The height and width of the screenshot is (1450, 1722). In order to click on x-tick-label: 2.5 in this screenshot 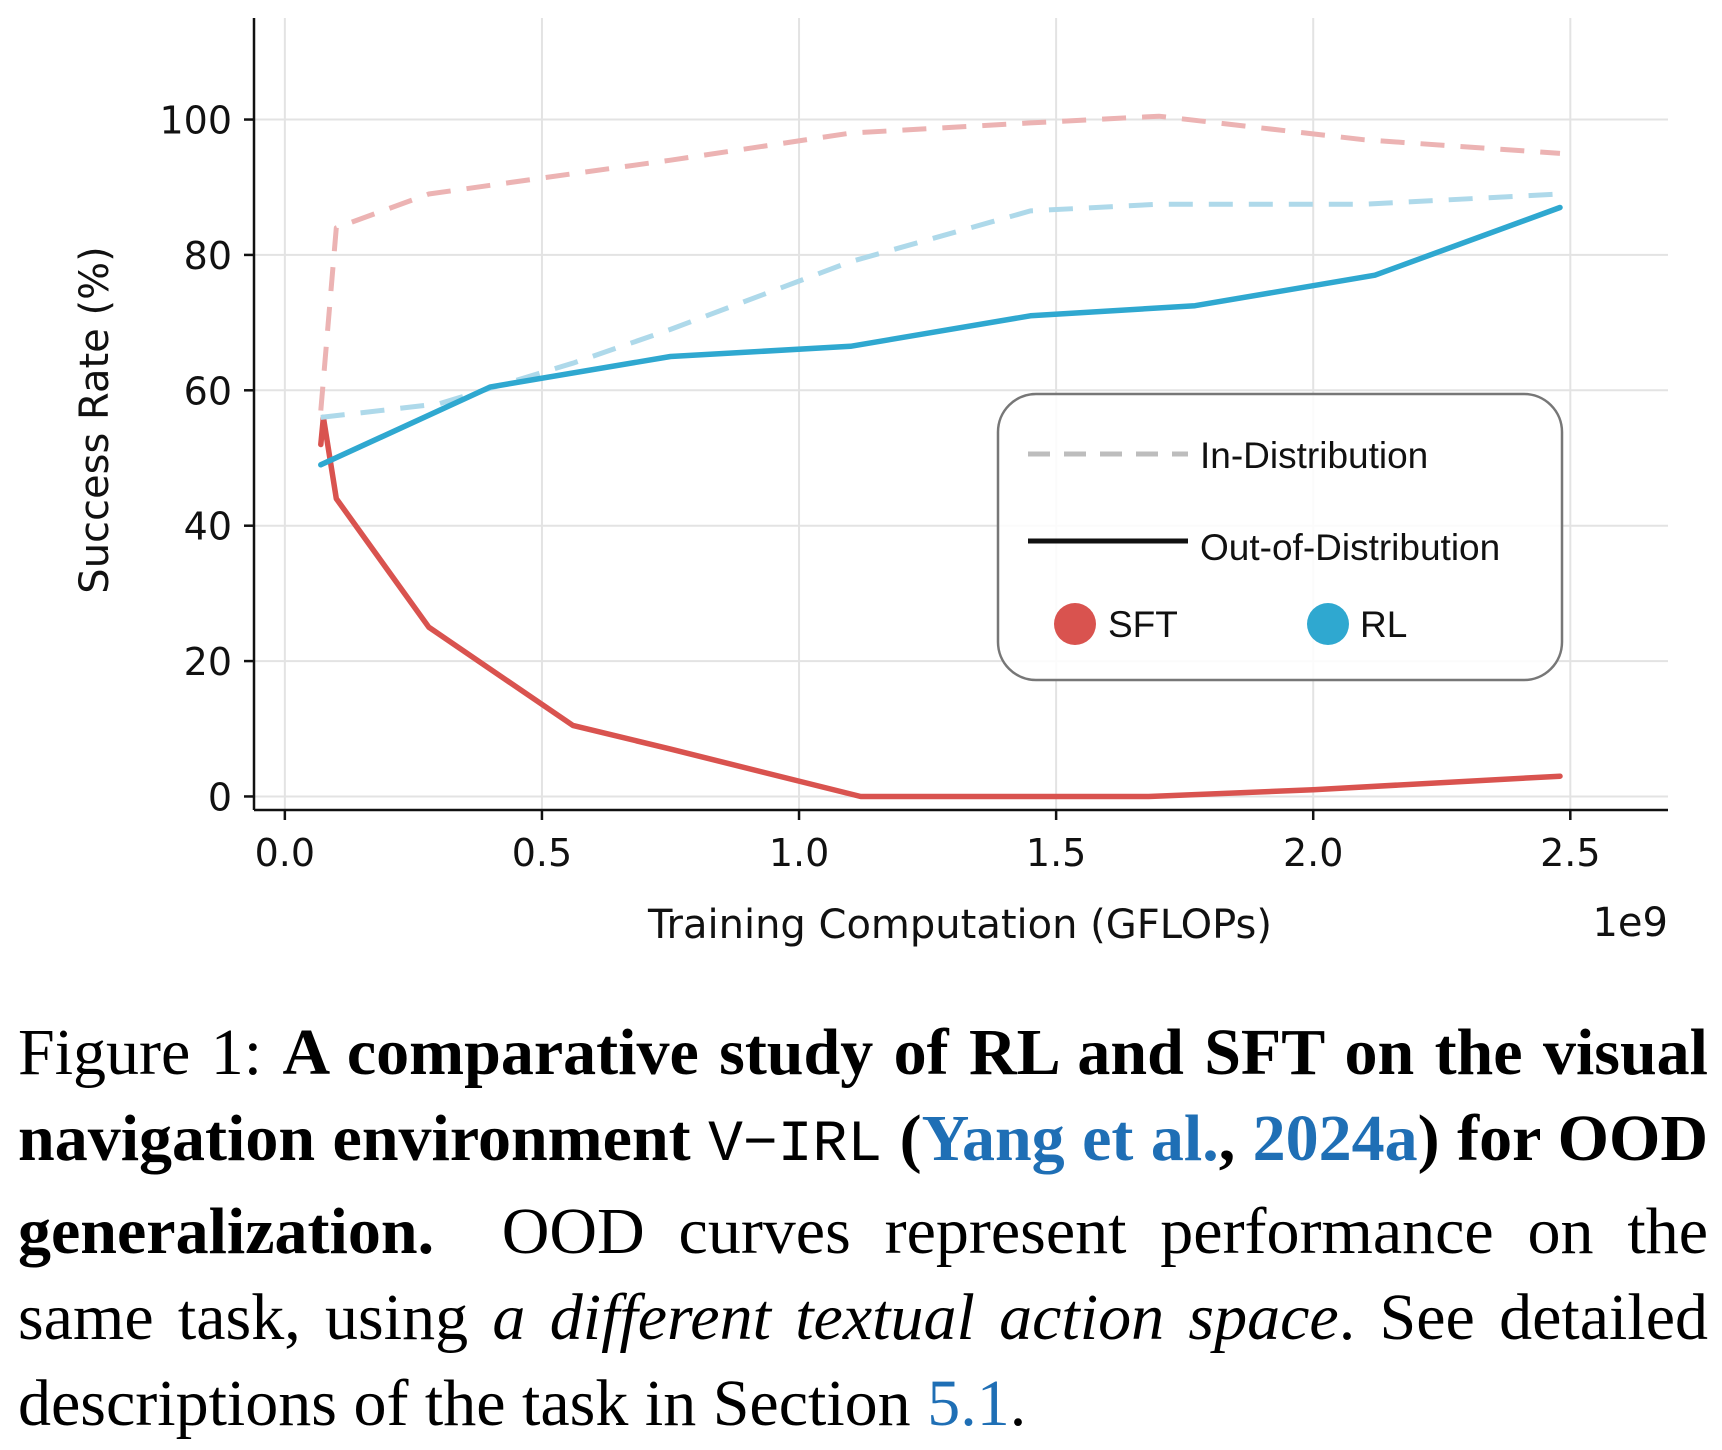, I will do `click(1570, 853)`.